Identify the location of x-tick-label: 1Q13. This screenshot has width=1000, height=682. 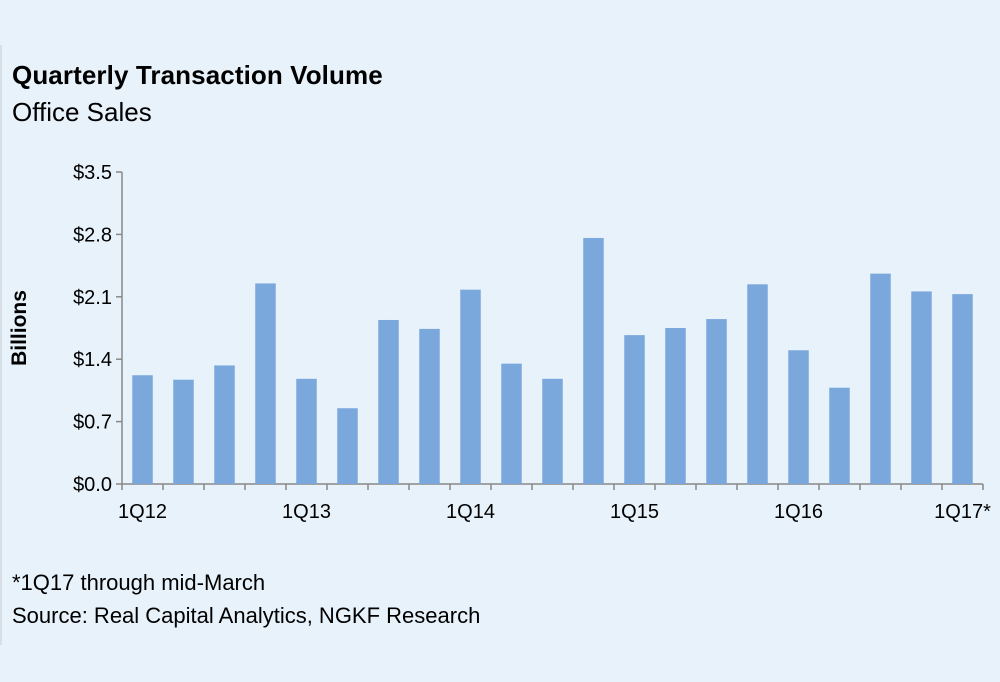
(306, 512).